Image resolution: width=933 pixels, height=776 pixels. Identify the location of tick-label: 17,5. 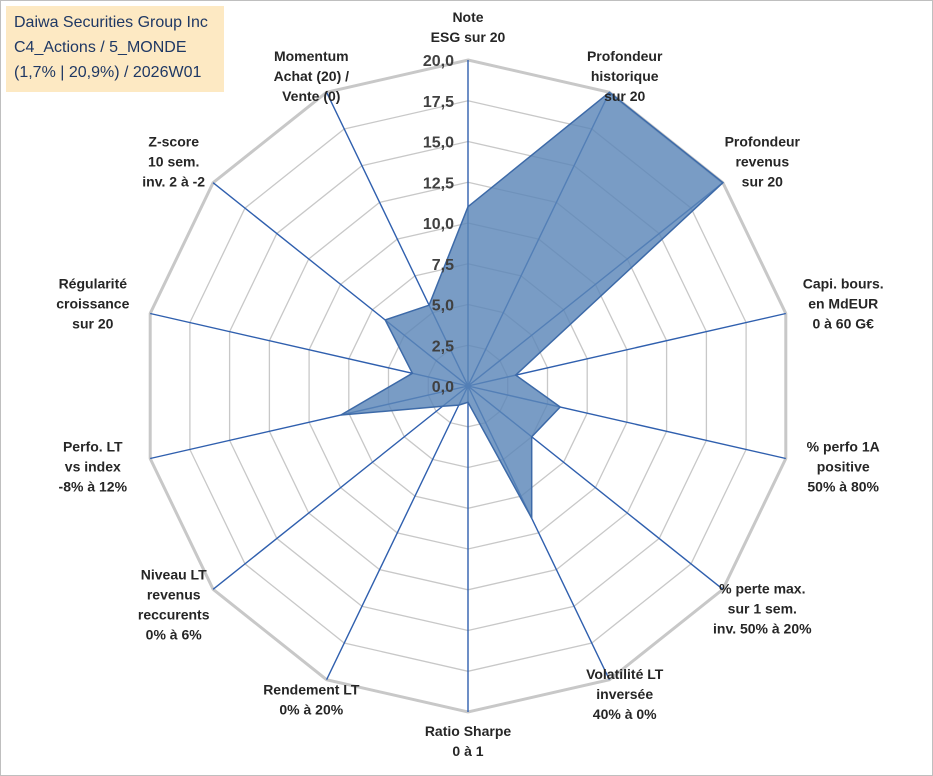
(438, 102).